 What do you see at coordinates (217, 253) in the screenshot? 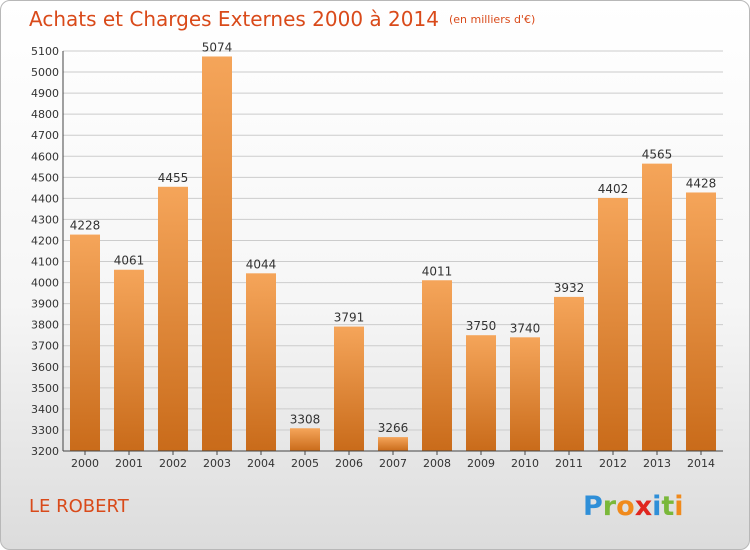
I see `bar-2003` at bounding box center [217, 253].